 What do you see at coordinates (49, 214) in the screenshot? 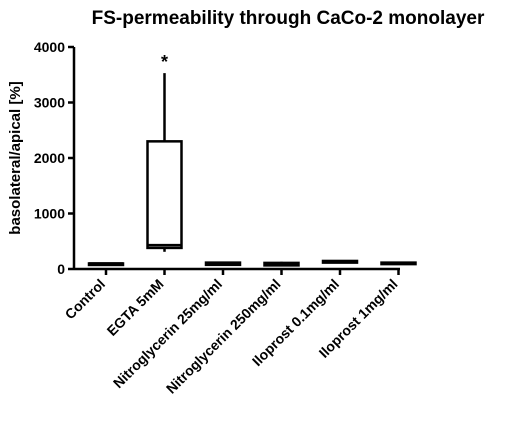
I see `y-tick-label: 1000` at bounding box center [49, 214].